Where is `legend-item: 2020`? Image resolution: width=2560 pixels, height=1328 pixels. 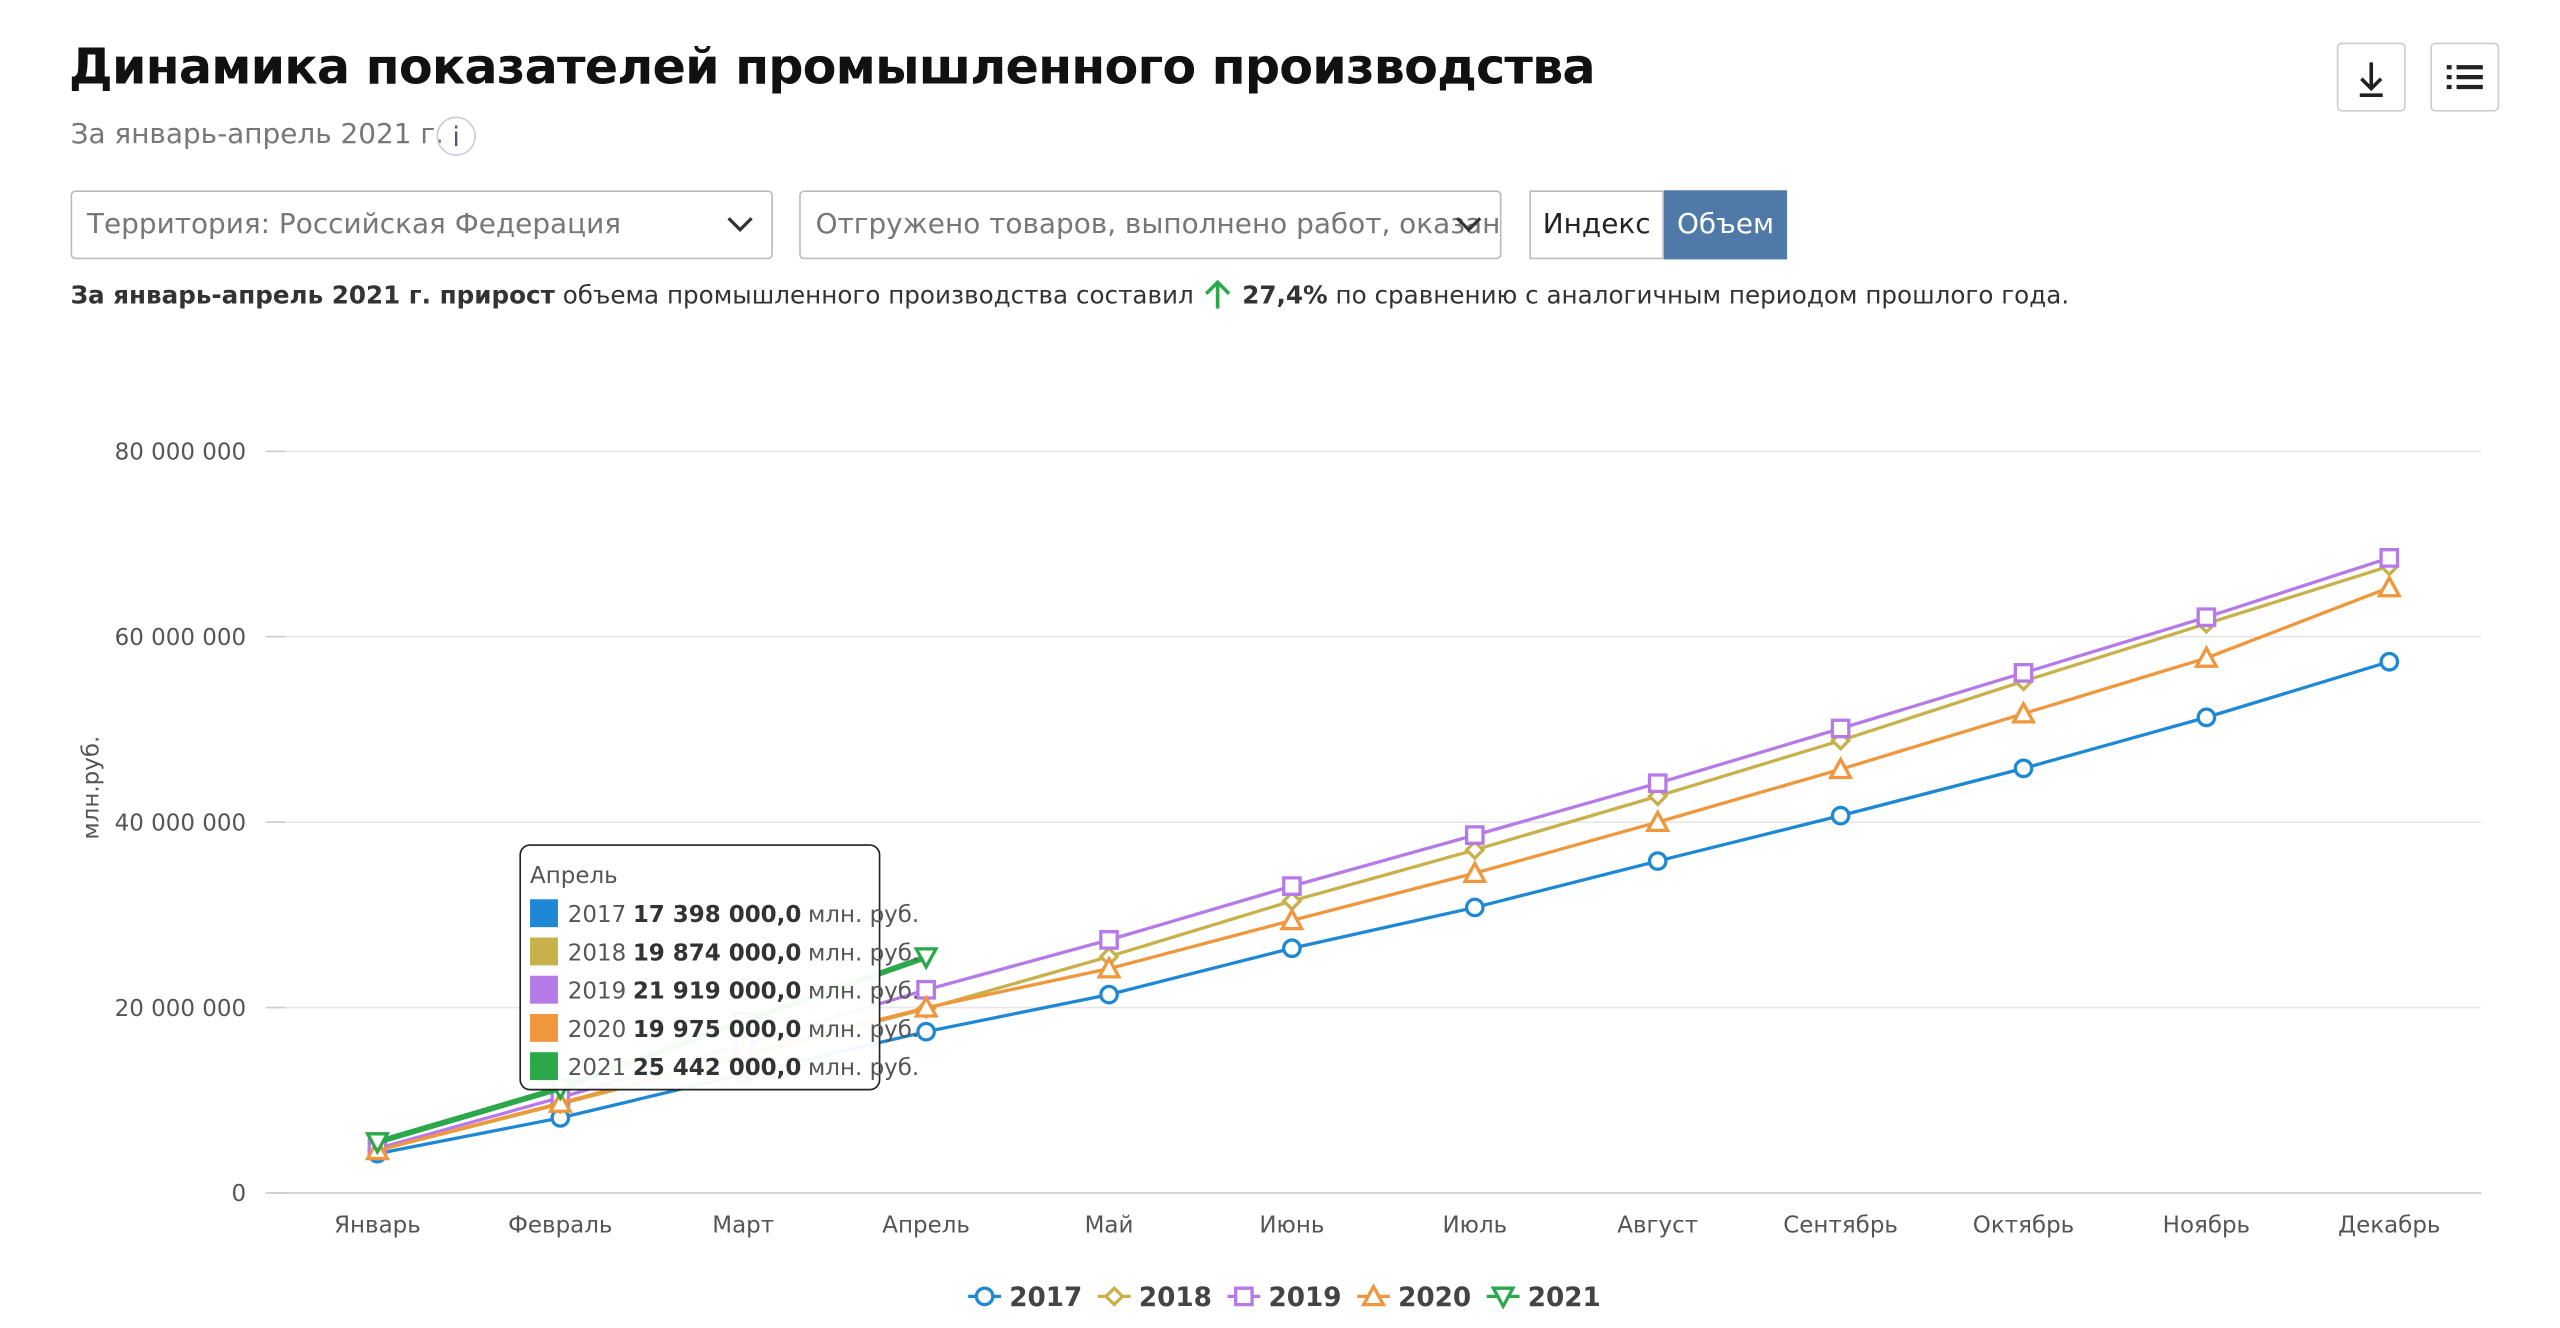 legend-item: 2020 is located at coordinates (1414, 1298).